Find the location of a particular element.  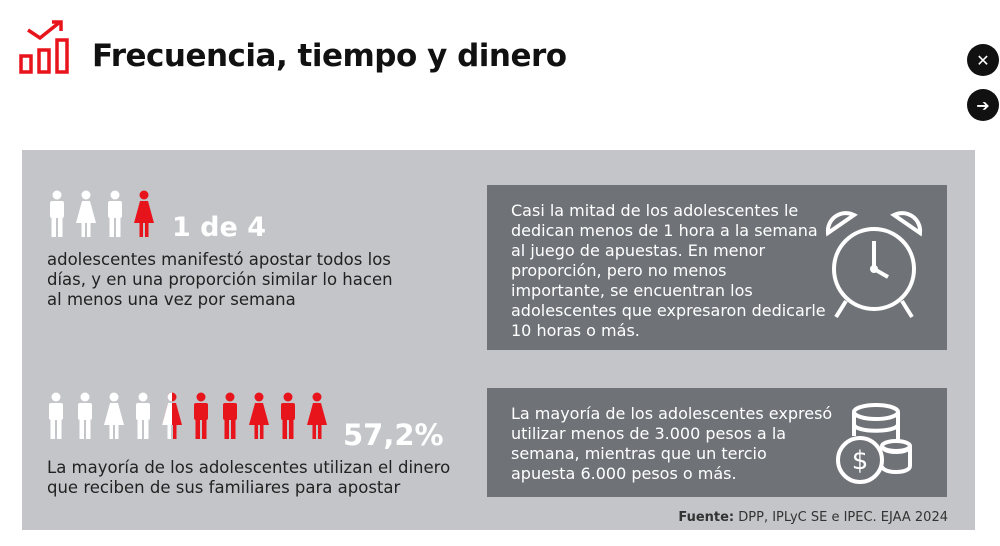

page-title: Frecuencia, tiempo y dinero is located at coordinates (329, 56).